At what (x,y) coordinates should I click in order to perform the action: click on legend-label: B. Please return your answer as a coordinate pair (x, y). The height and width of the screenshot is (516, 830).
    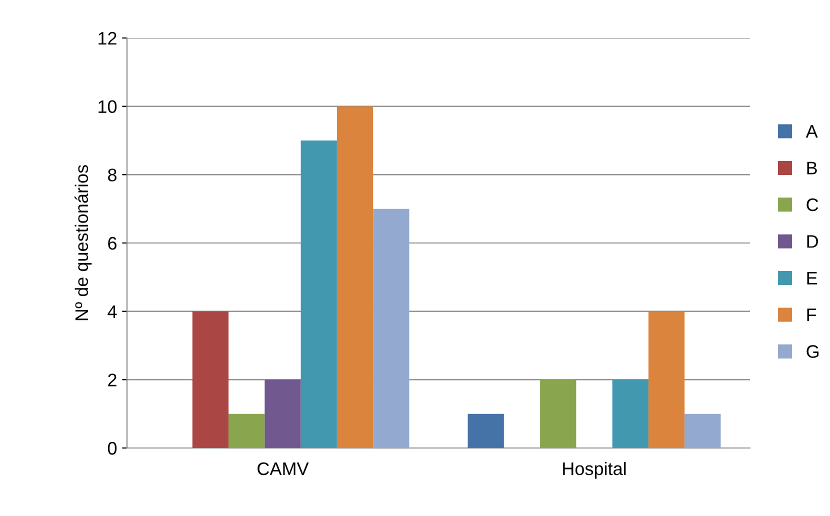
    Looking at the image, I should click on (812, 168).